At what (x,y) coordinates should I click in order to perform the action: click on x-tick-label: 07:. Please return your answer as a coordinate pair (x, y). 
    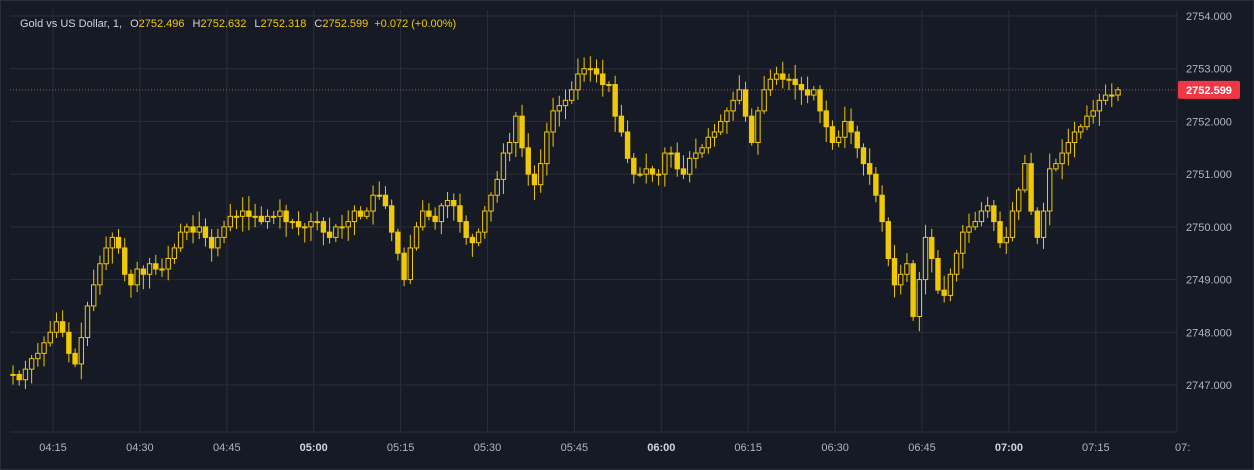
    Looking at the image, I should click on (1182, 448).